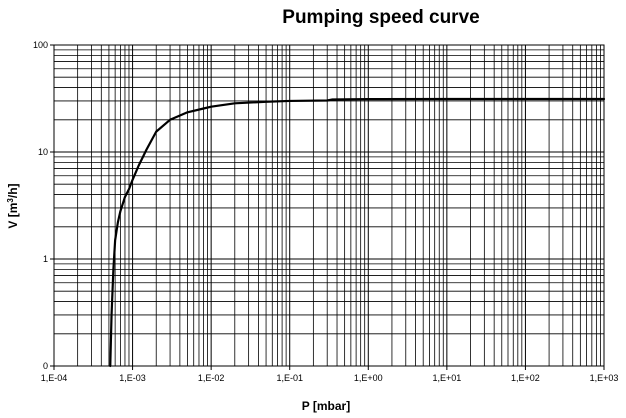 The image size is (626, 418). I want to click on y-axis-label-main: V [m, so click(13, 216).